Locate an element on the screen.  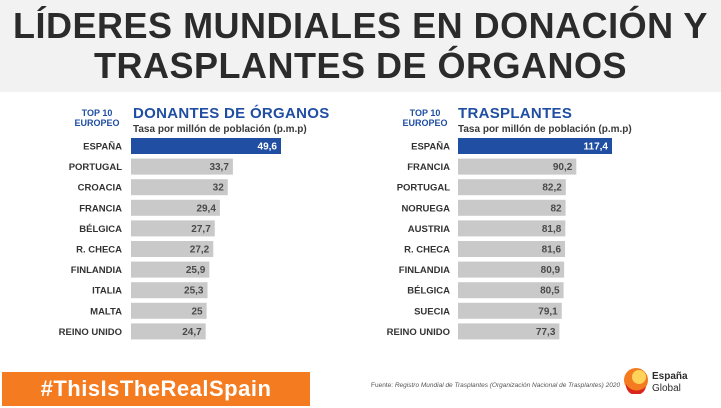
value-label: 80,9 is located at coordinates (551, 270).